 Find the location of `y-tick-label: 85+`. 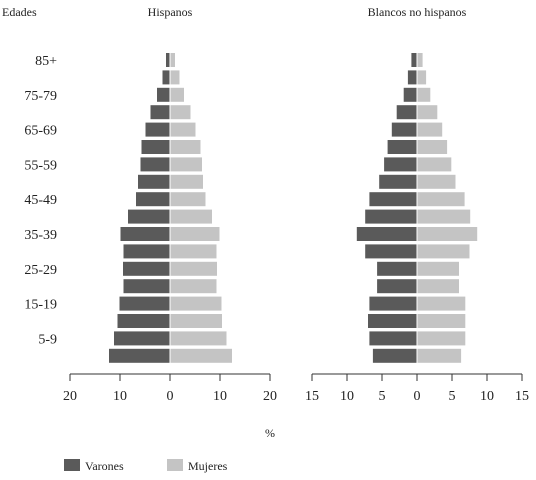

y-tick-label: 85+ is located at coordinates (46, 61).